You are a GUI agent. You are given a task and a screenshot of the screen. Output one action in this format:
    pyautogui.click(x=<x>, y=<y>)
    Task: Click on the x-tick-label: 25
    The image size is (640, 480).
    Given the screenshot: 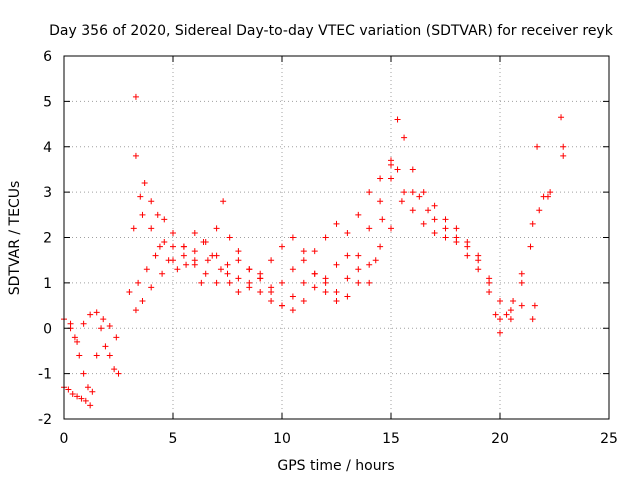 What is the action you would take?
    pyautogui.click(x=609, y=439)
    